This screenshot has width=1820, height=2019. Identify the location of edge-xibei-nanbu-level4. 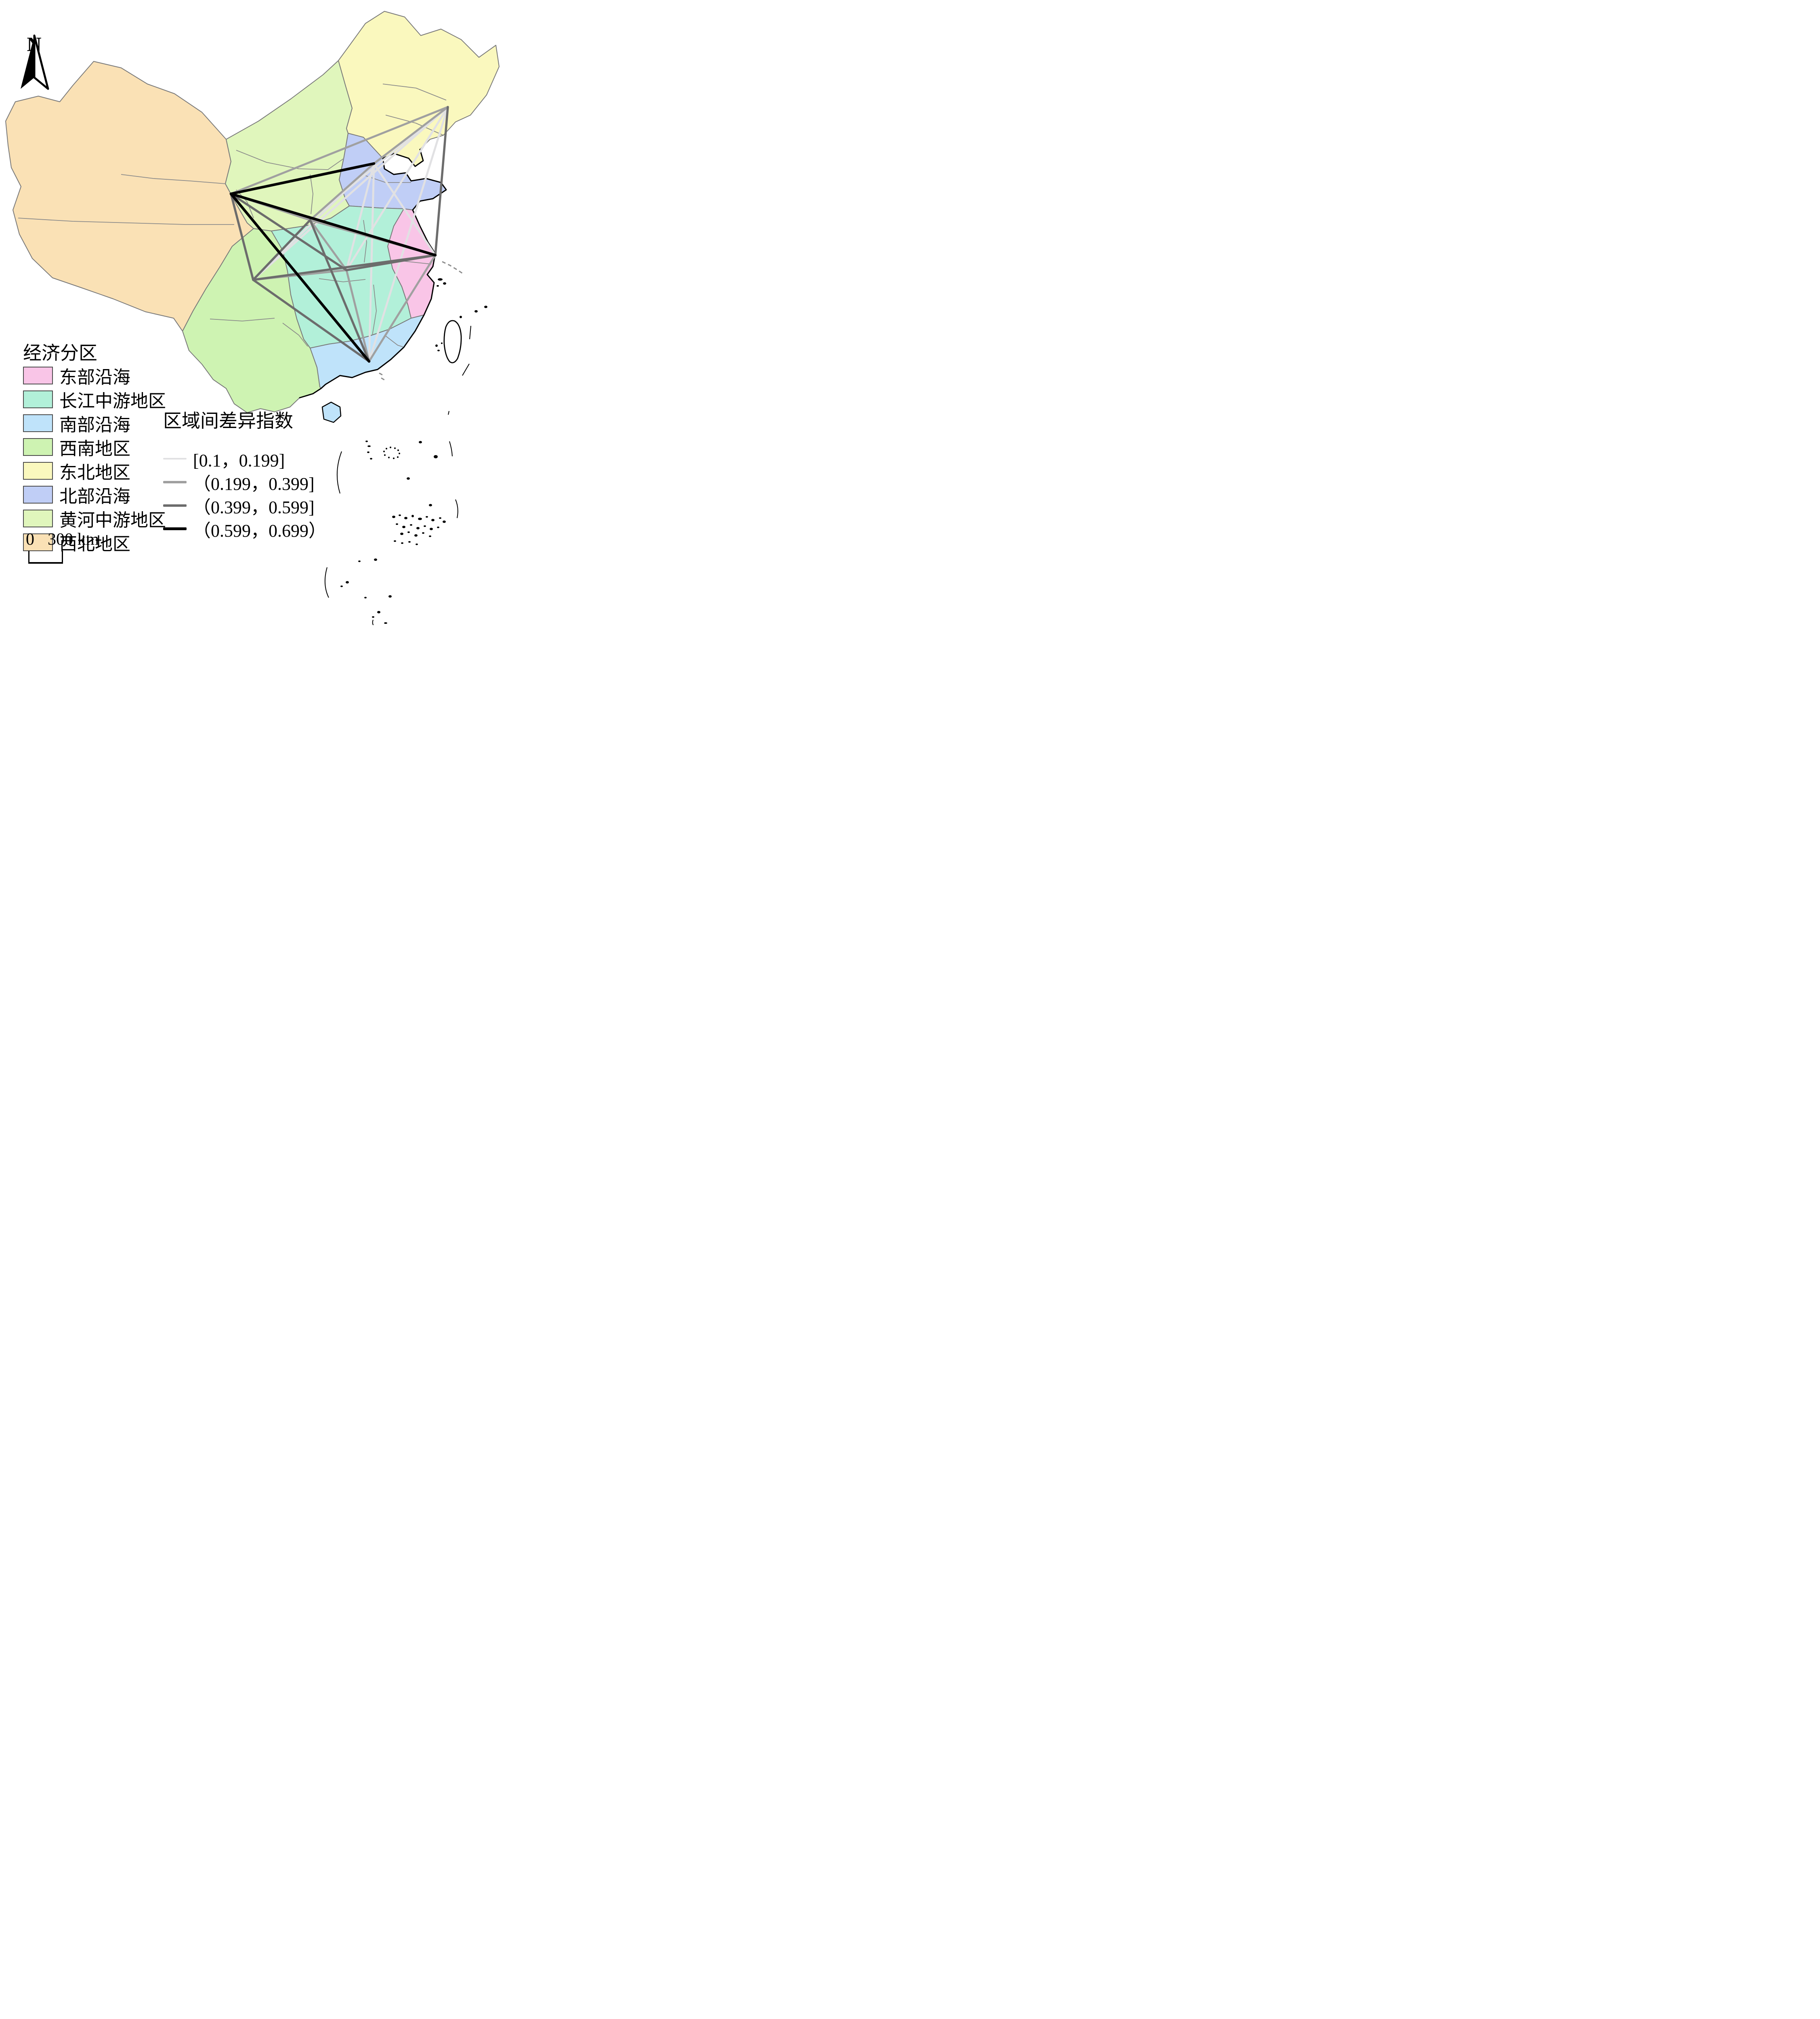
(300, 277).